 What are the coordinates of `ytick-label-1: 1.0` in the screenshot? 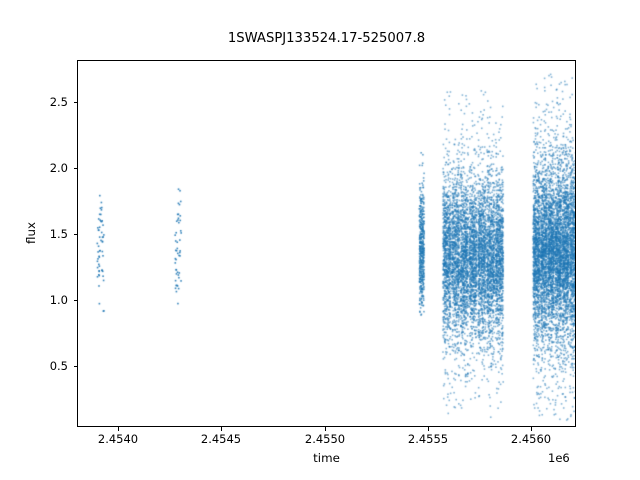 It's located at (58, 300).